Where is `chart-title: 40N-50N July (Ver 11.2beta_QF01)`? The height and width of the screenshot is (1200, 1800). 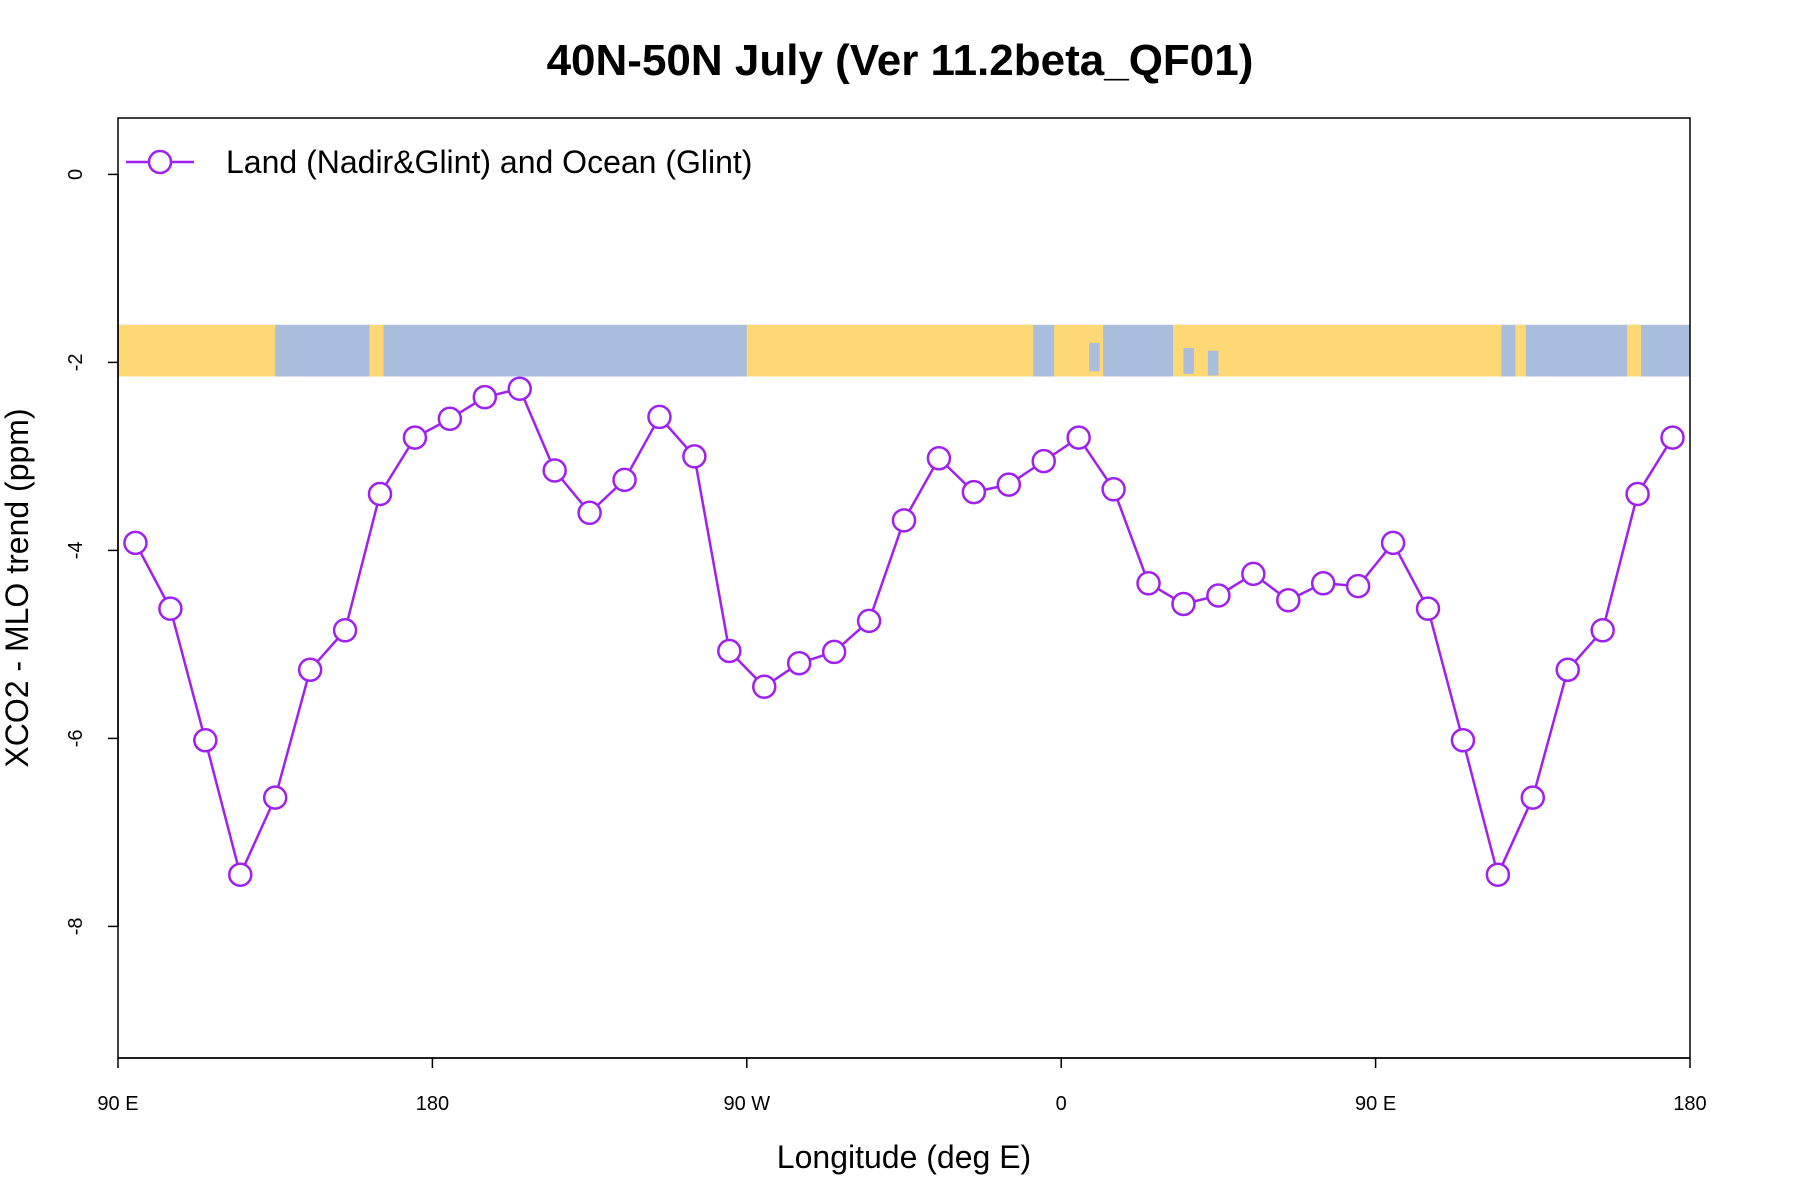
chart-title: 40N-50N July (Ver 11.2beta_QF01) is located at coordinates (900, 60).